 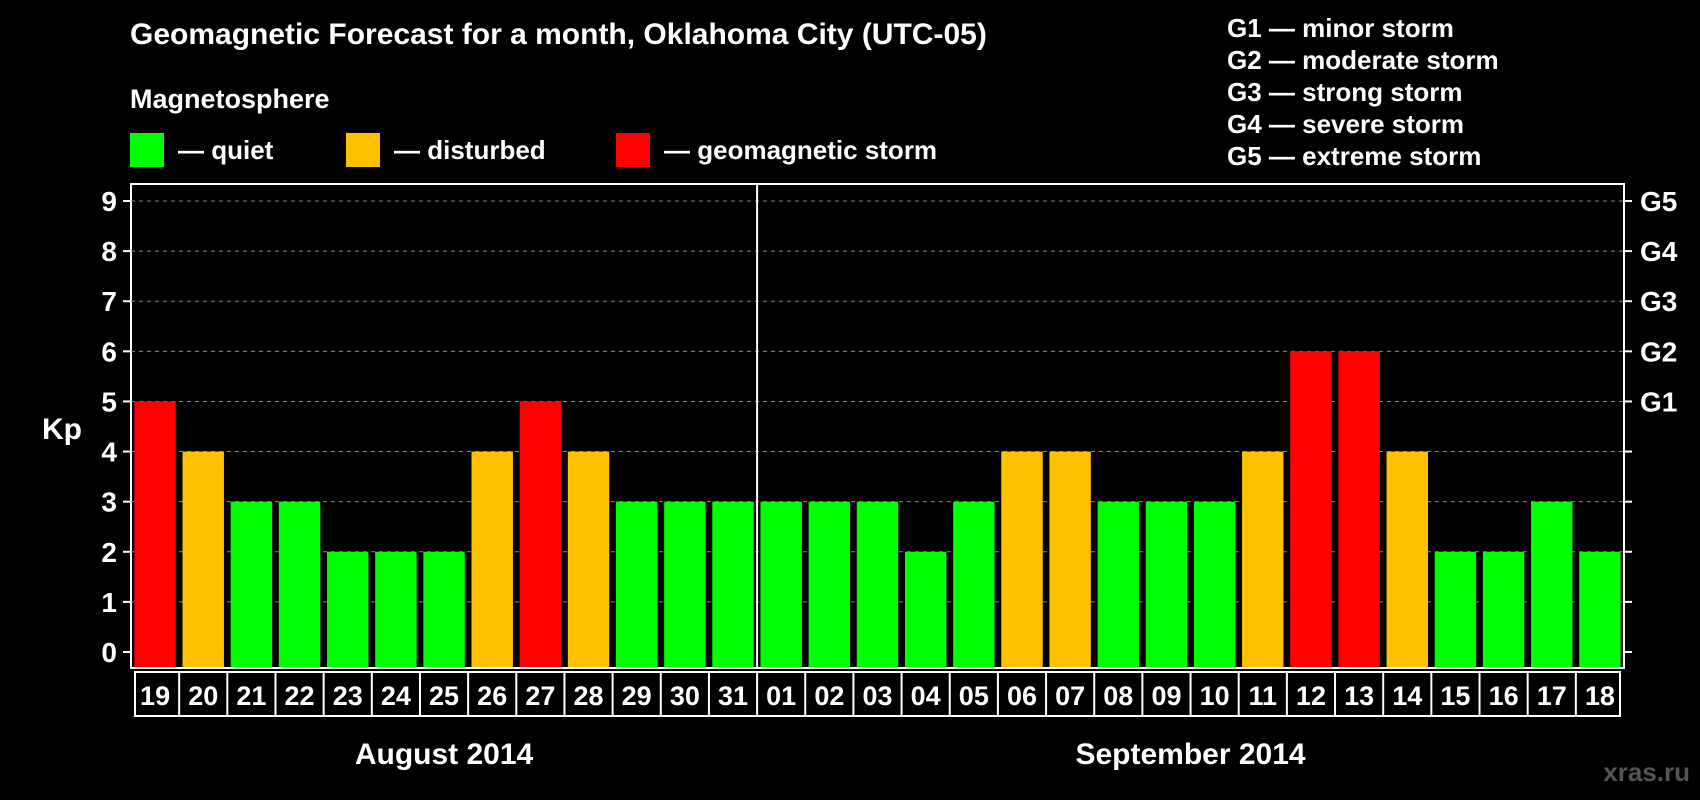 I want to click on watermark: xras.ru, so click(x=1646, y=772).